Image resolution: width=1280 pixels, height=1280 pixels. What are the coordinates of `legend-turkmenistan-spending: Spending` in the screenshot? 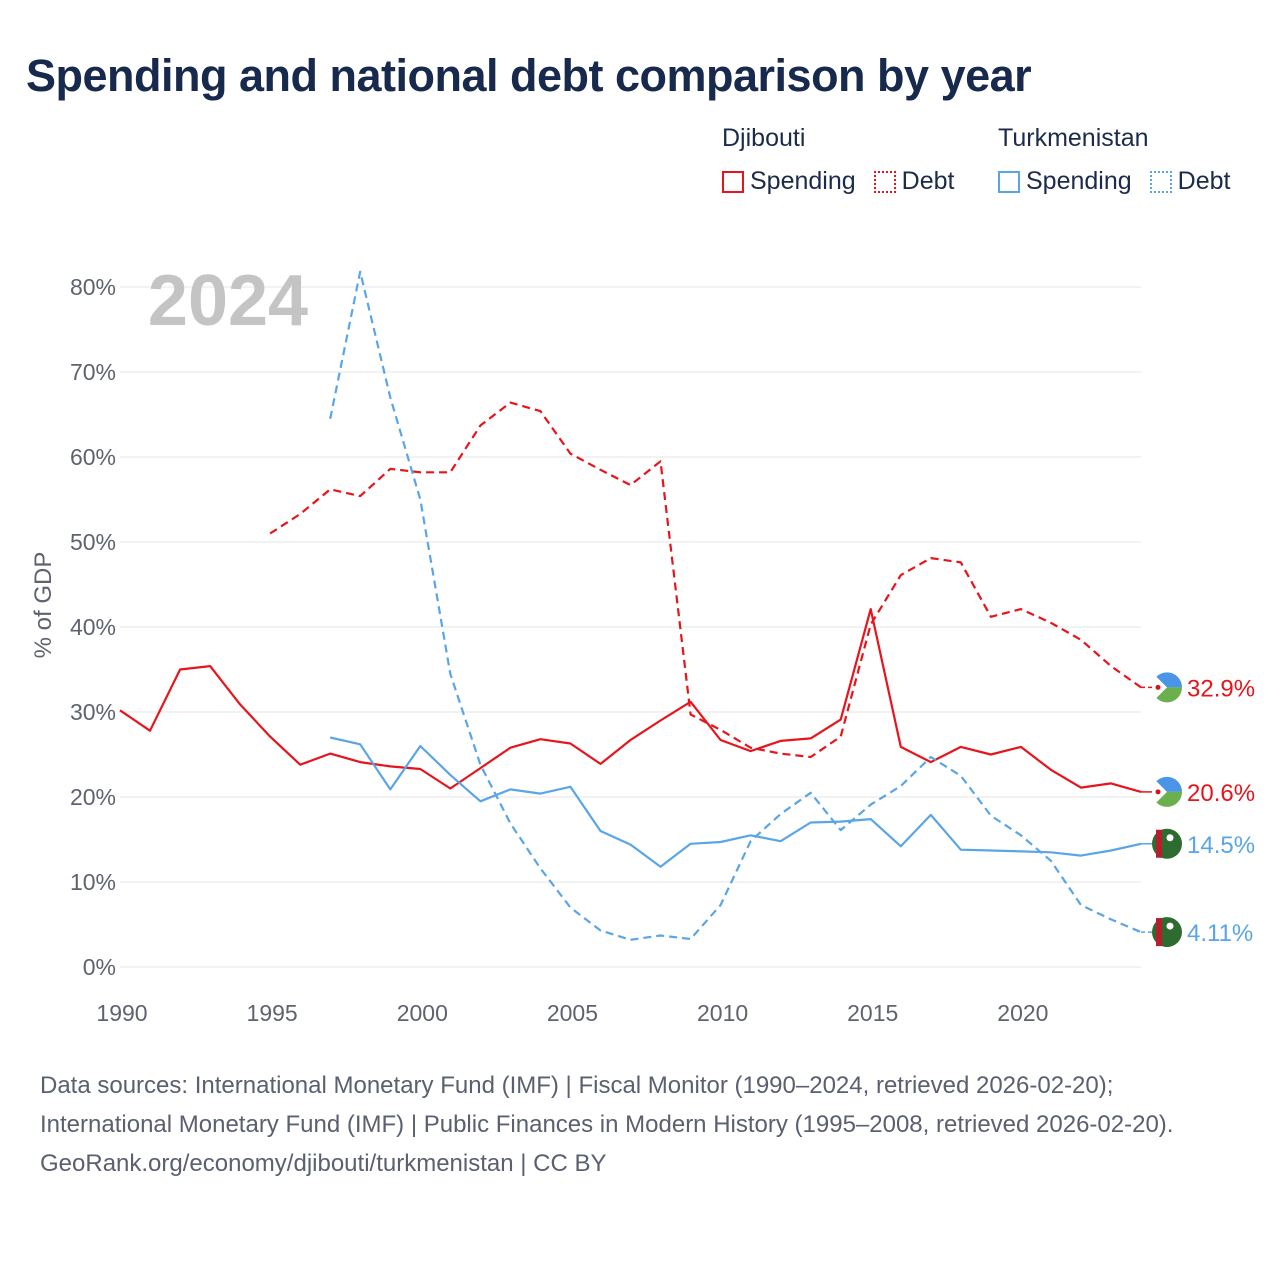 It's located at (1065, 181).